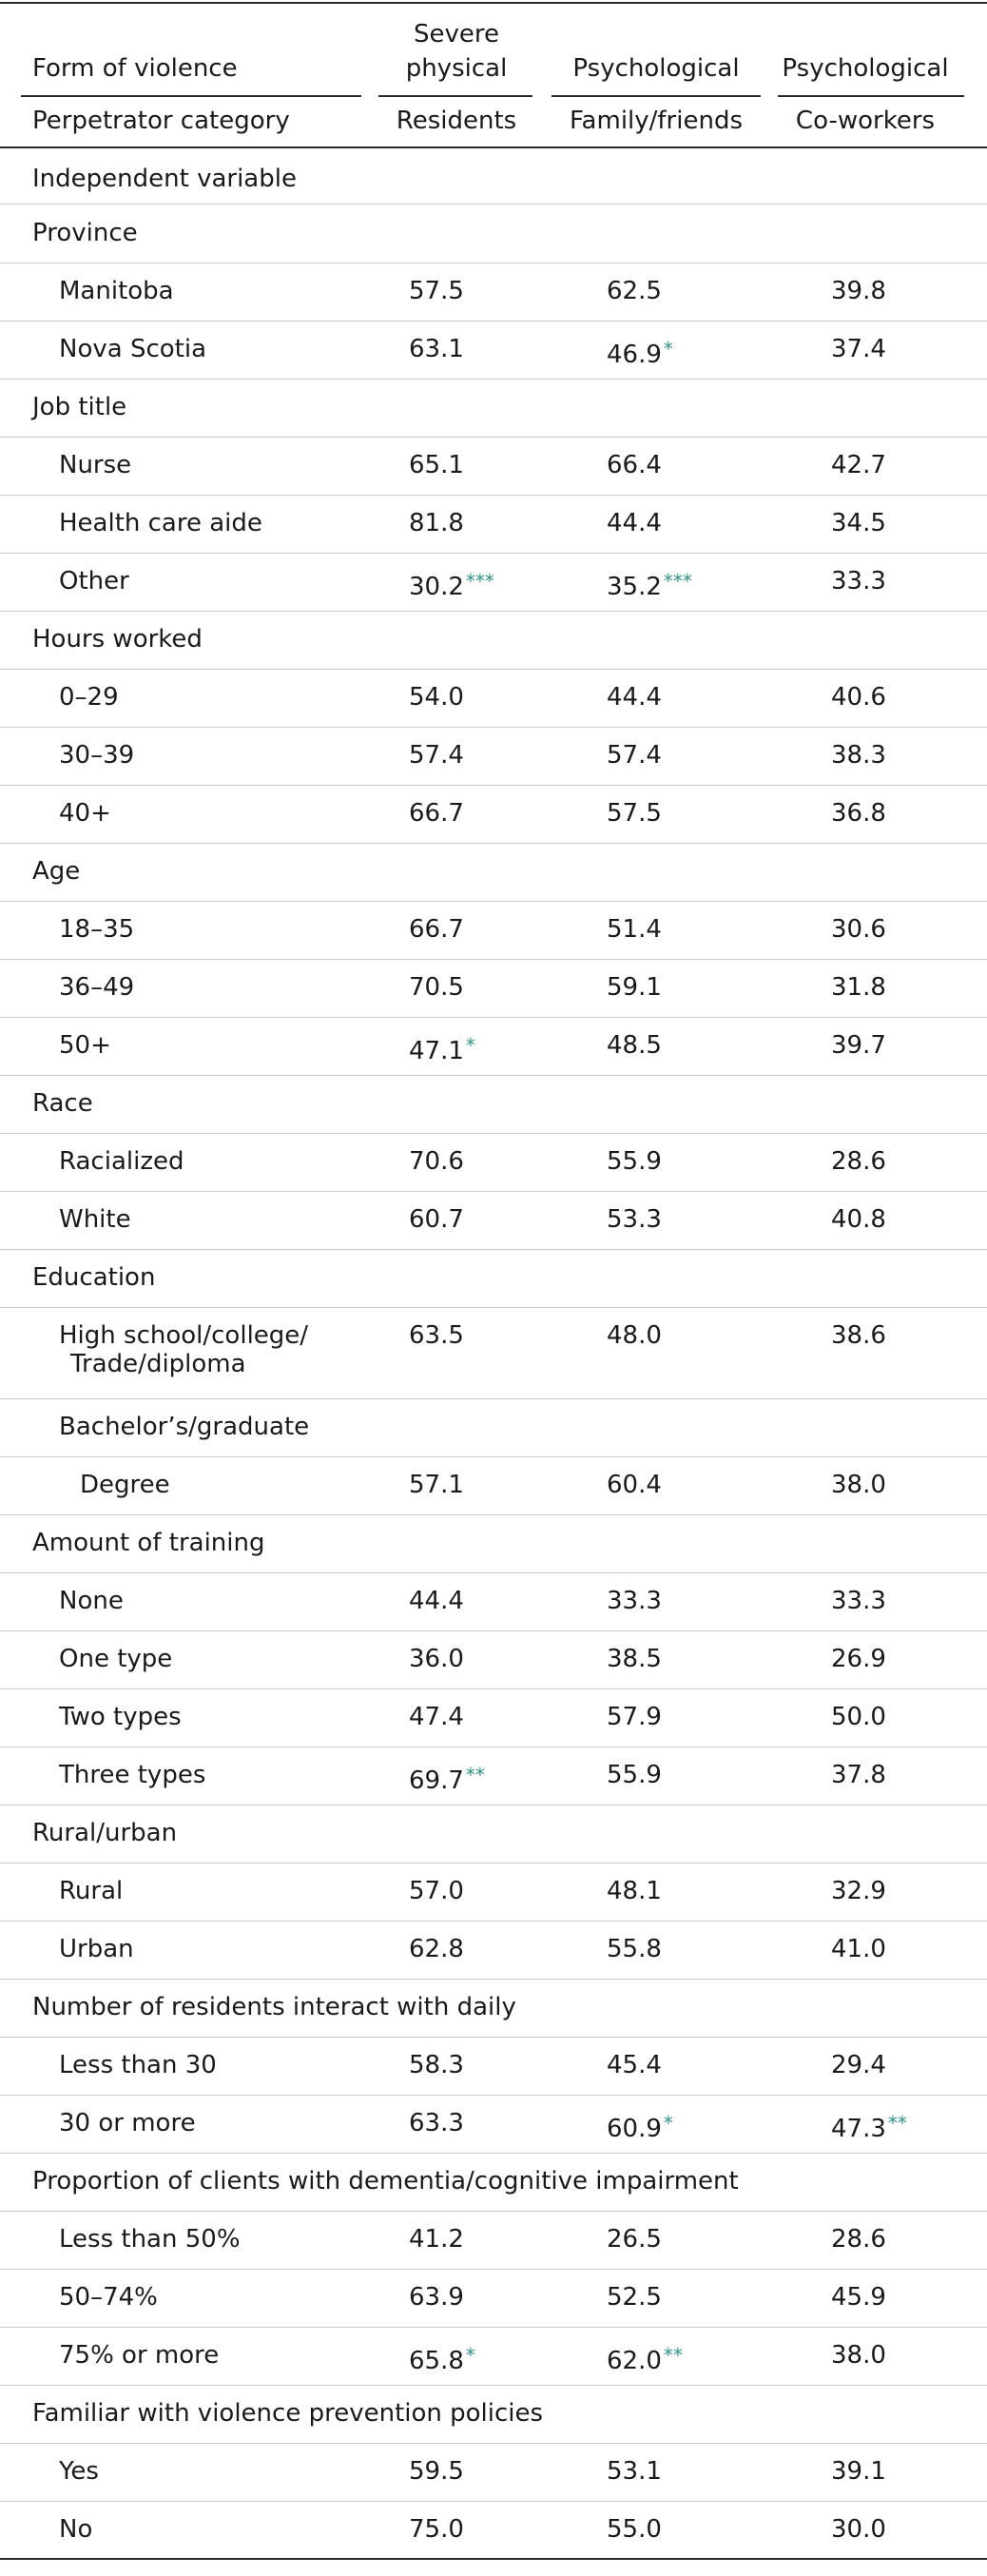 The width and height of the screenshot is (987, 2576). I want to click on cell-value: 55.9, so click(634, 1161).